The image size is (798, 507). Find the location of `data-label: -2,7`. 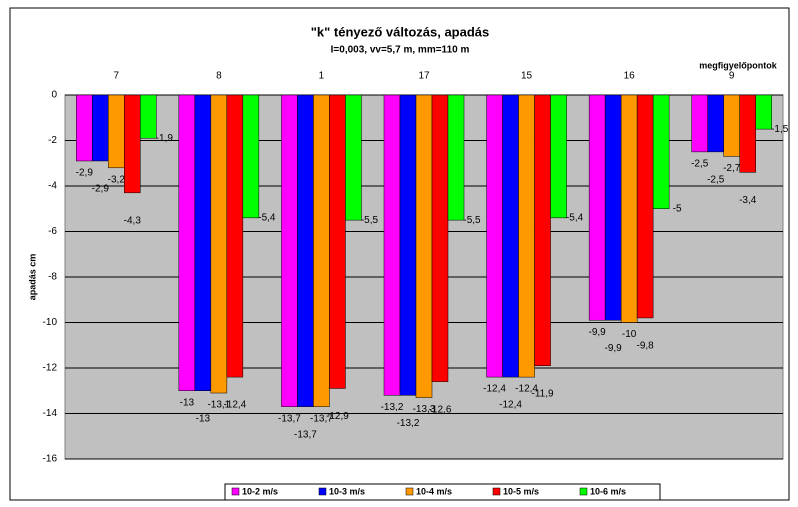

data-label: -2,7 is located at coordinates (732, 168).